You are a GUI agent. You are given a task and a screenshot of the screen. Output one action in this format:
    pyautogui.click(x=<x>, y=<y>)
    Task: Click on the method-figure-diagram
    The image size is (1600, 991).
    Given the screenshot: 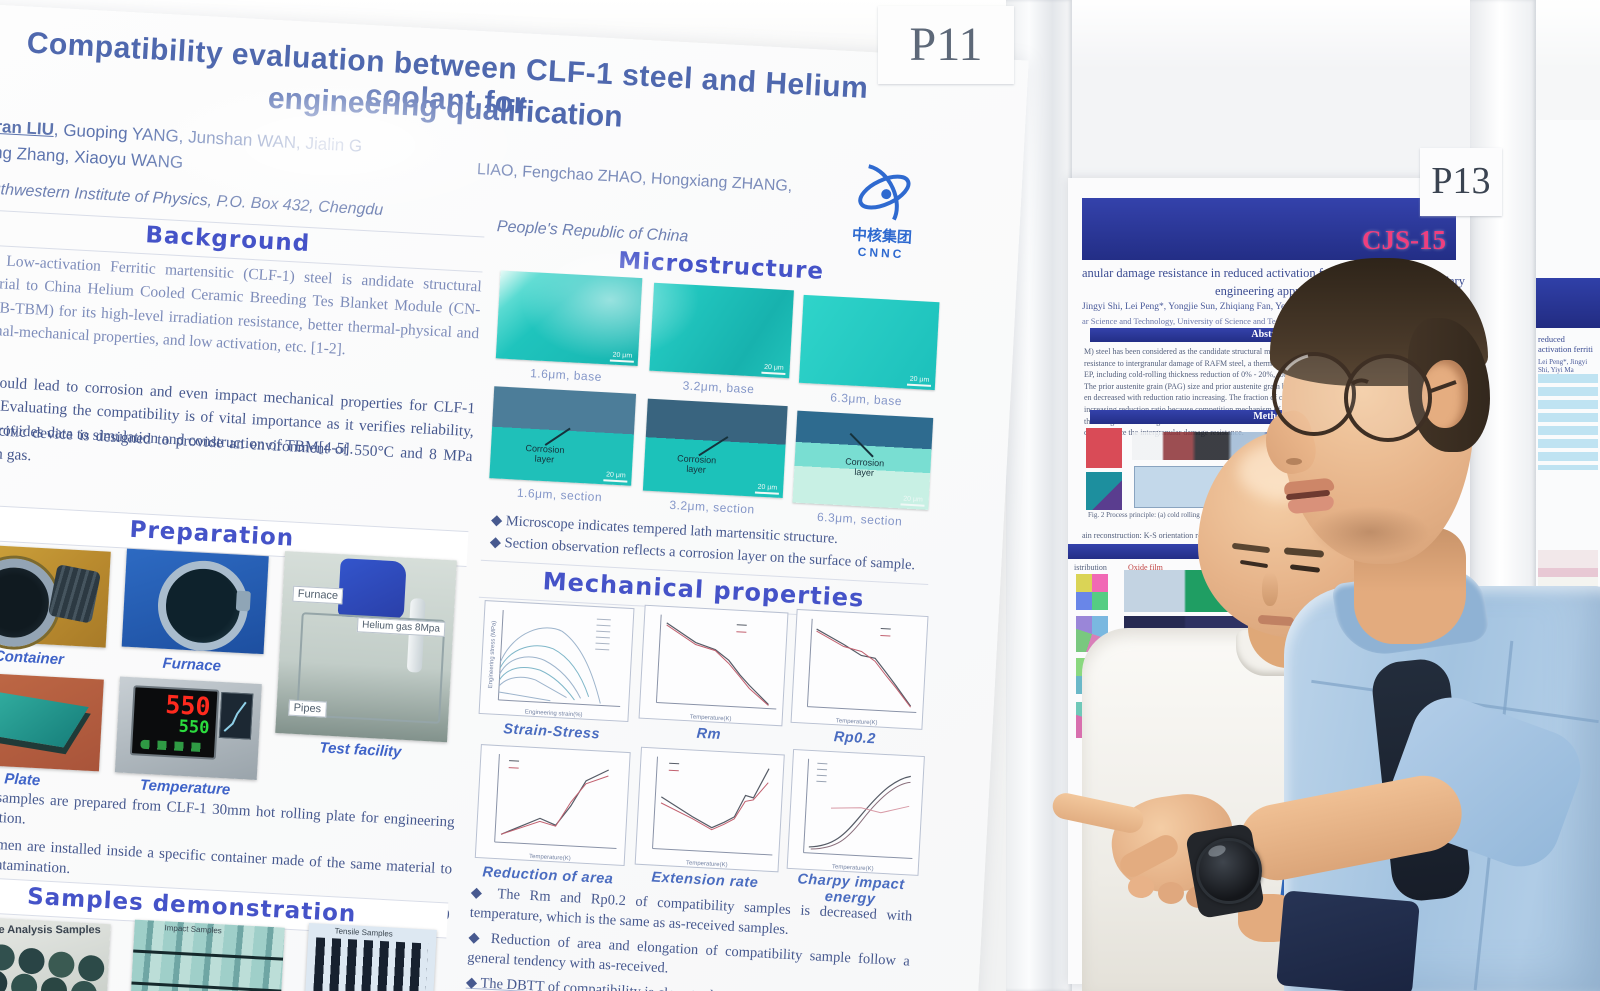 What is the action you would take?
    pyautogui.click(x=1258, y=487)
    